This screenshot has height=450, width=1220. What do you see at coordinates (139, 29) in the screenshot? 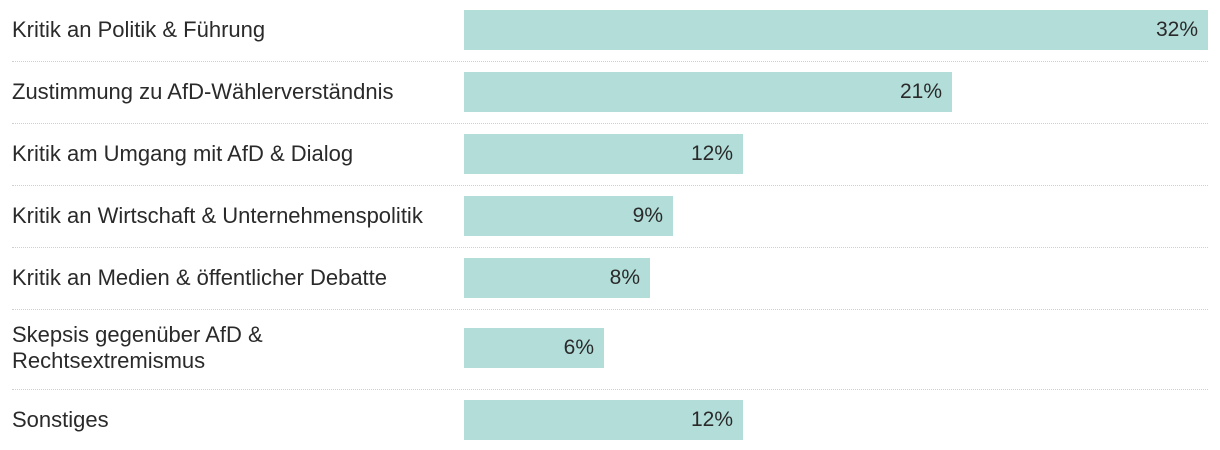
I see `category-label: Kritik an Politik & Führung` at bounding box center [139, 29].